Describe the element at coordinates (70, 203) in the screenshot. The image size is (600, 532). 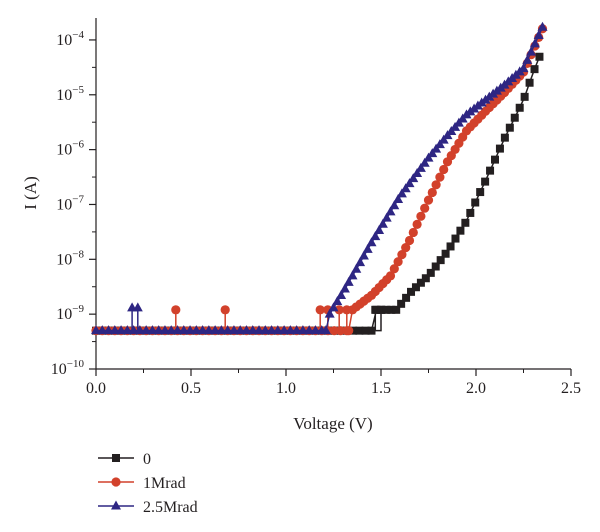
I see `y-tick-label: 10⁻⁷` at that location.